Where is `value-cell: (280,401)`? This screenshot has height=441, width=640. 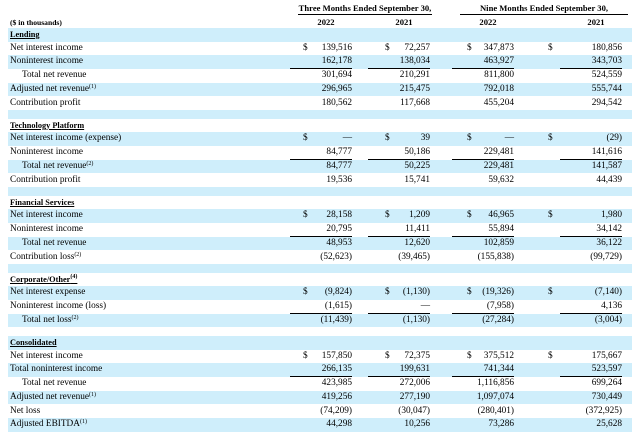 value-cell: (280,401) is located at coordinates (495, 410).